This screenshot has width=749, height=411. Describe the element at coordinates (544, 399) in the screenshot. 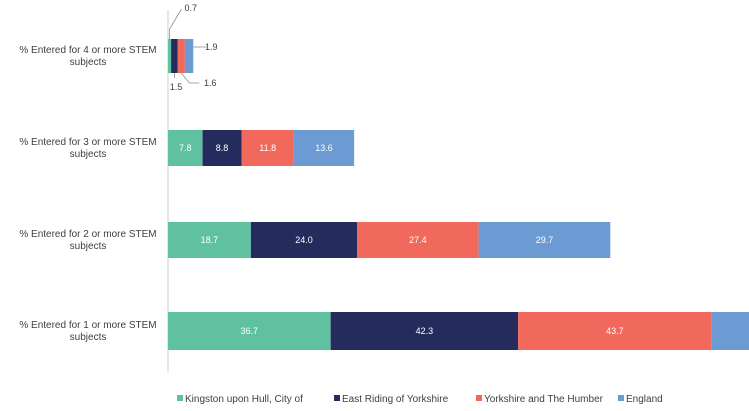

I see `legend-label: Yorkshire and The Humber` at that location.